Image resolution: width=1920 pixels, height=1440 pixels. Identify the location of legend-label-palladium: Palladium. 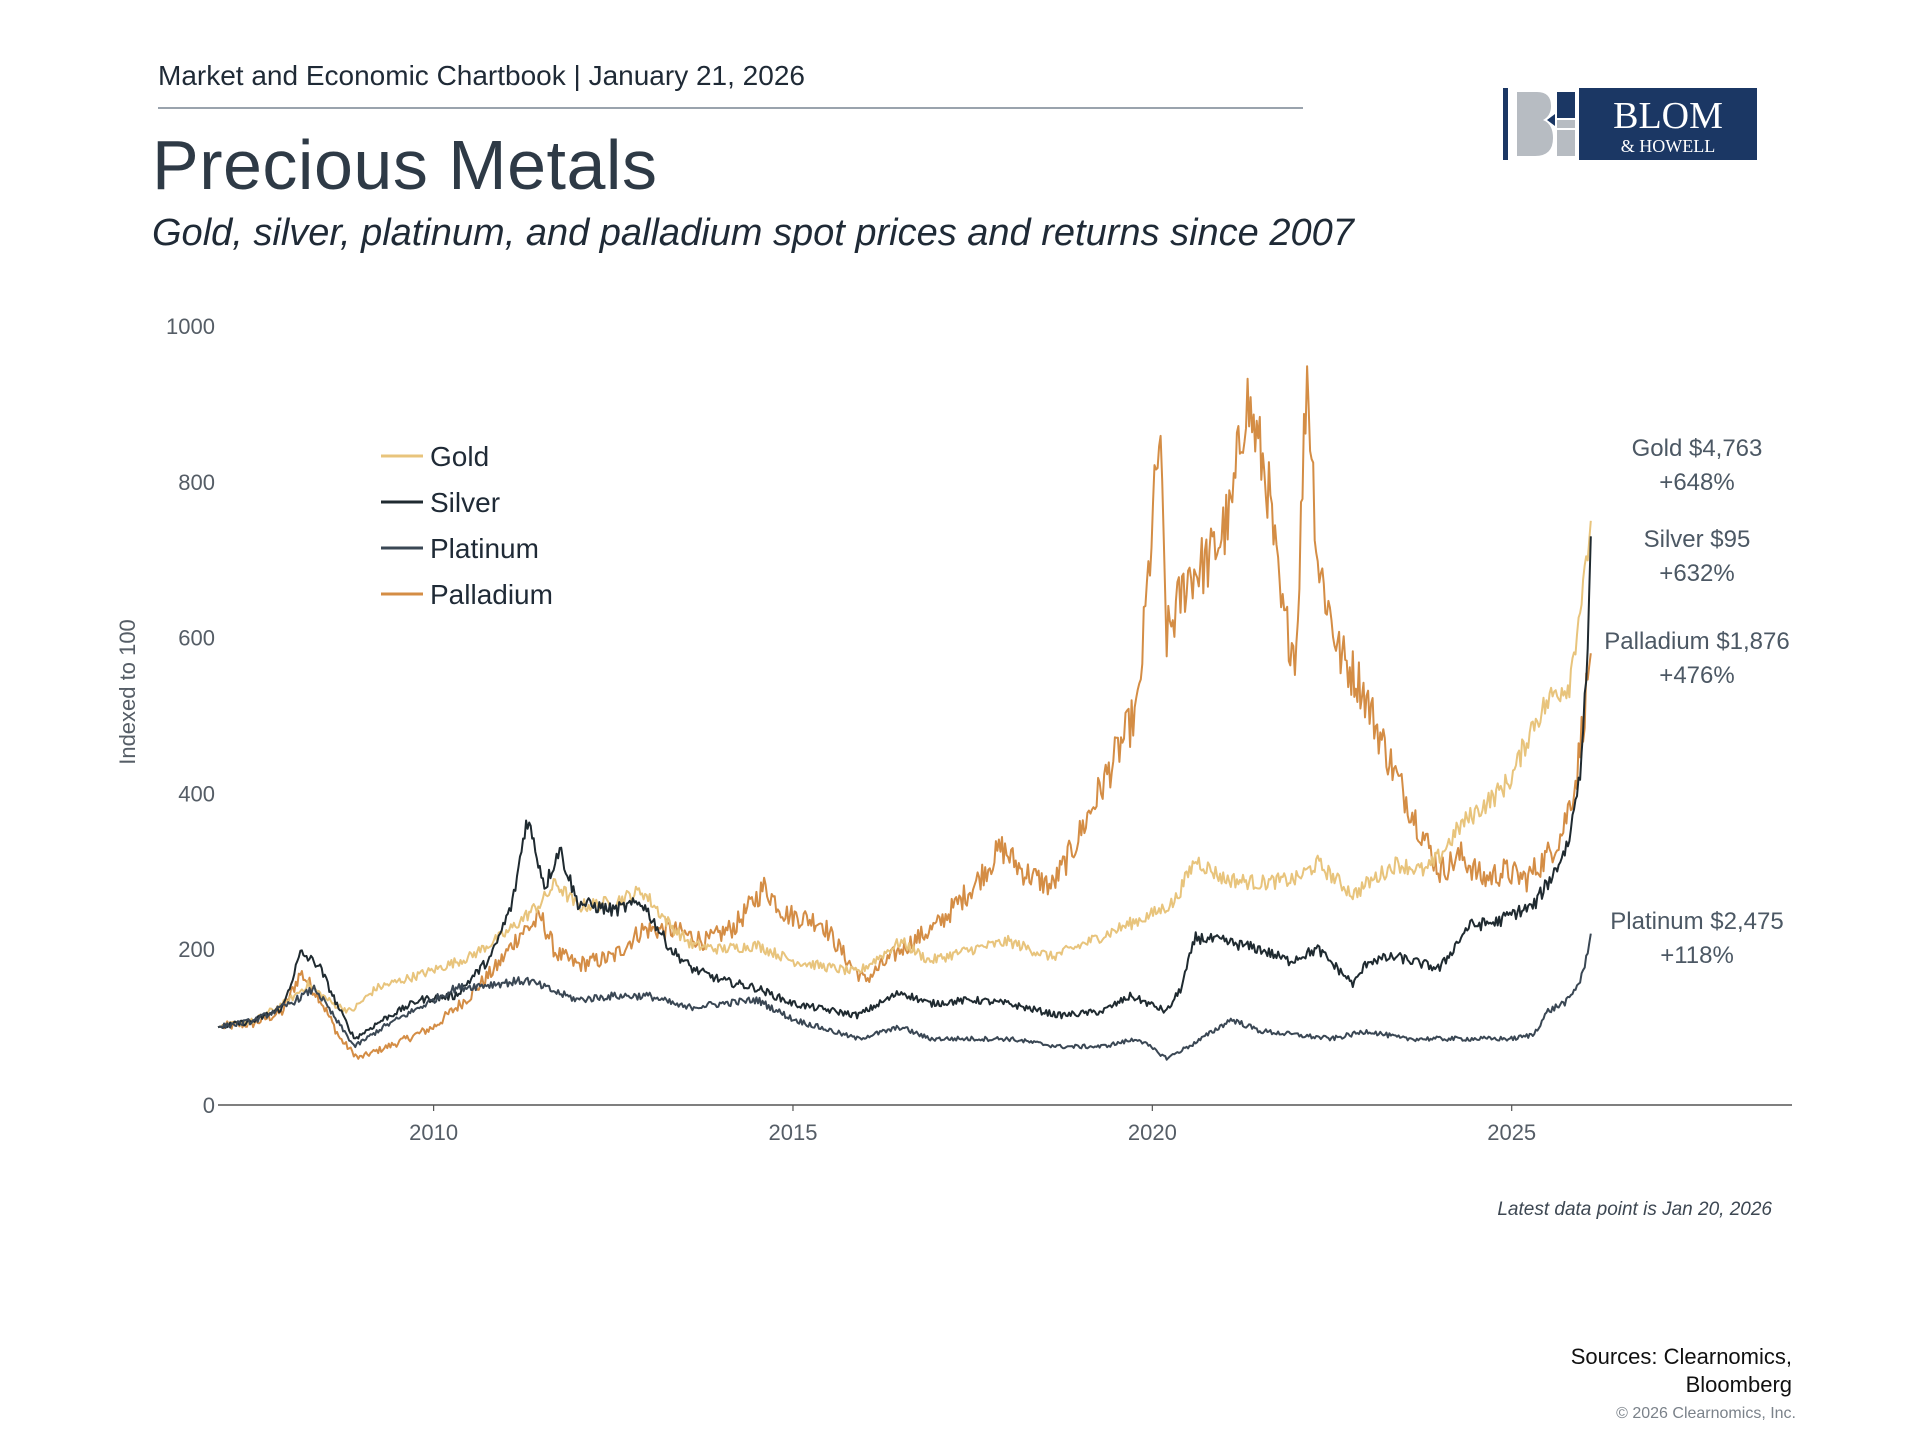
(491, 594).